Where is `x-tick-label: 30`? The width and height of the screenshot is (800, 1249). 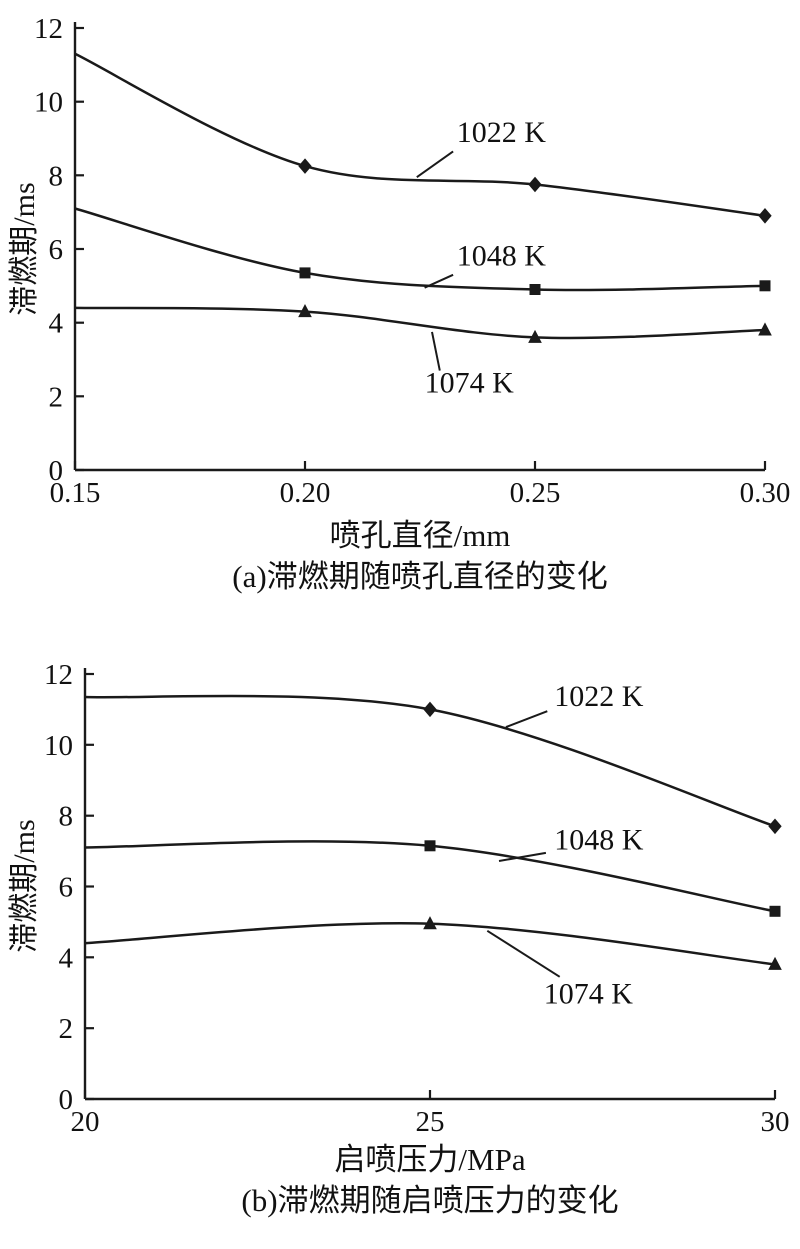
x-tick-label: 30 is located at coordinates (775, 1121).